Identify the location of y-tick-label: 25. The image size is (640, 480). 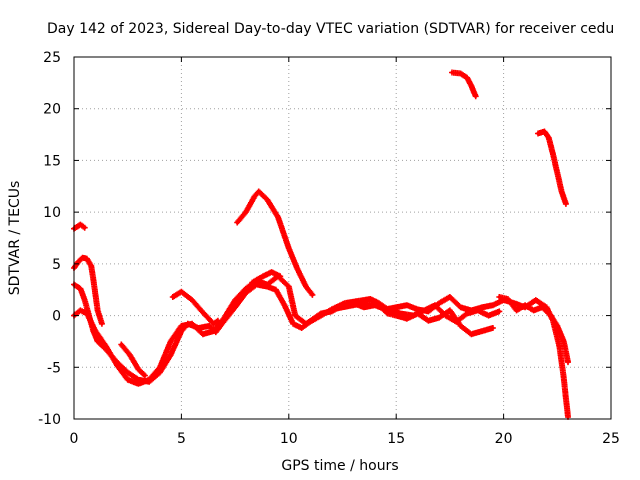
(52, 58).